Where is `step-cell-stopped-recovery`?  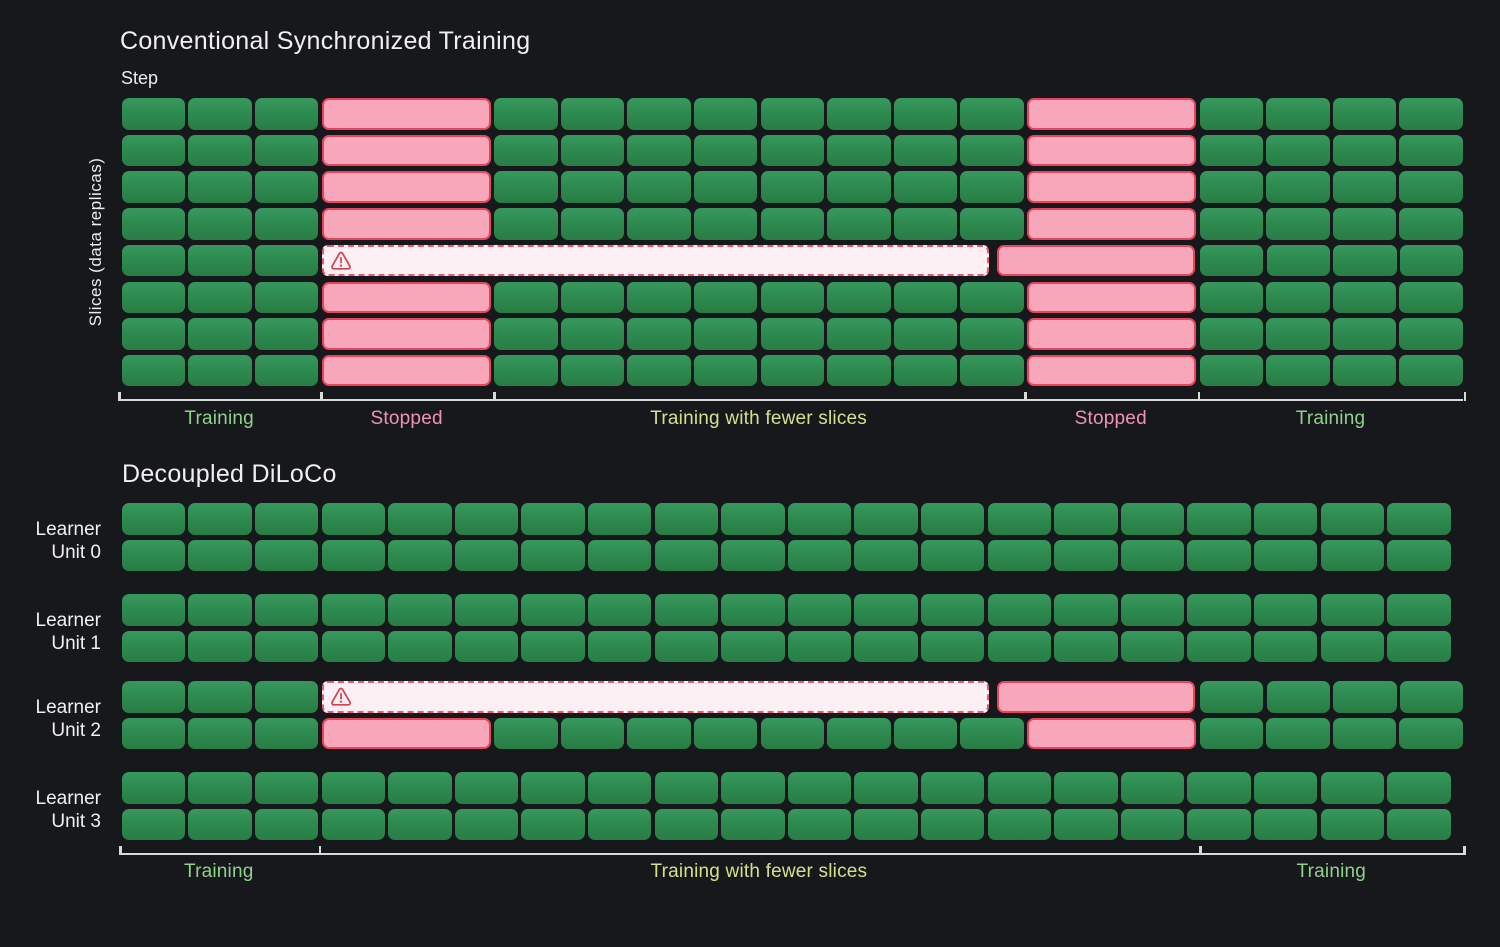 step-cell-stopped-recovery is located at coordinates (1095, 260).